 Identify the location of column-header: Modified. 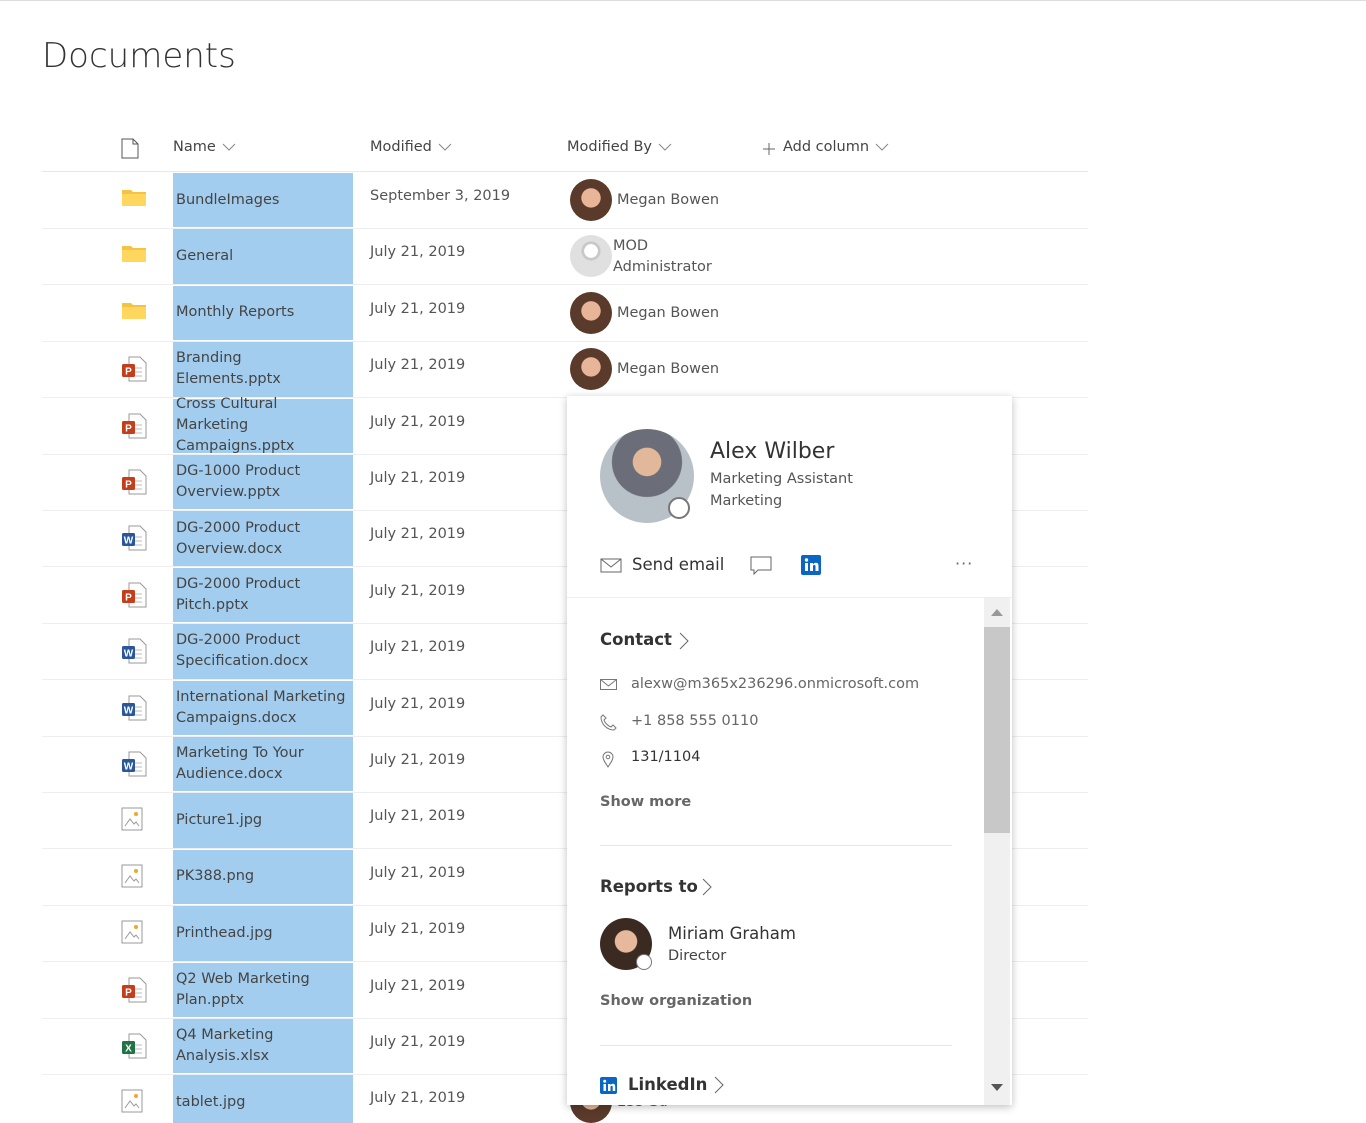
(411, 147).